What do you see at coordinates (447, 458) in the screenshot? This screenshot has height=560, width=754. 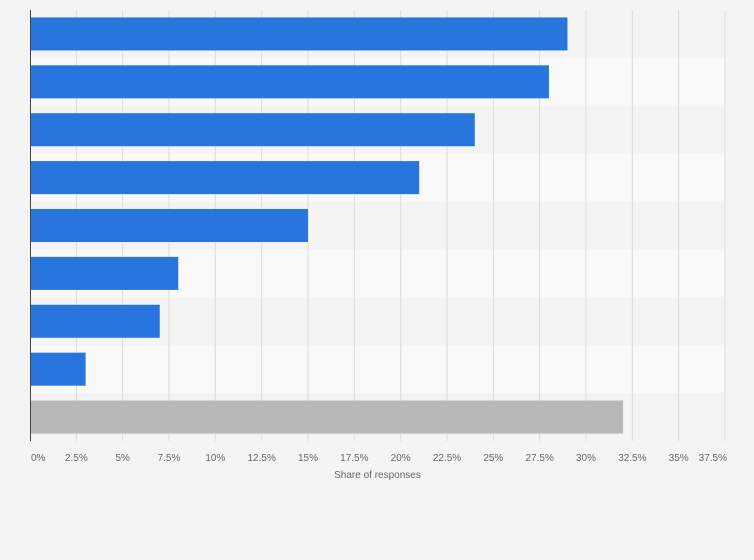 I see `x-tick-label: 22.5%` at bounding box center [447, 458].